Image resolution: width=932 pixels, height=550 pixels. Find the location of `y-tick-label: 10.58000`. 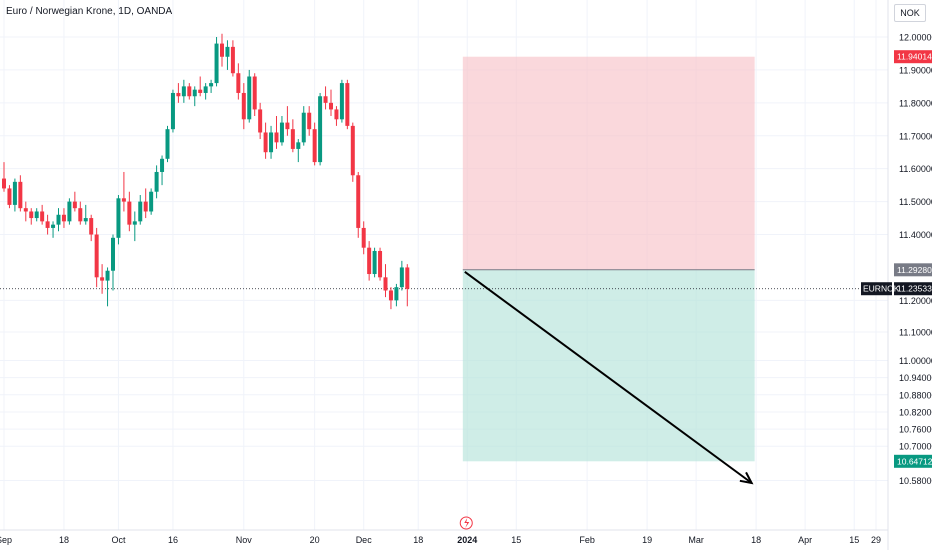

y-tick-label: 10.58000 is located at coordinates (915, 481).